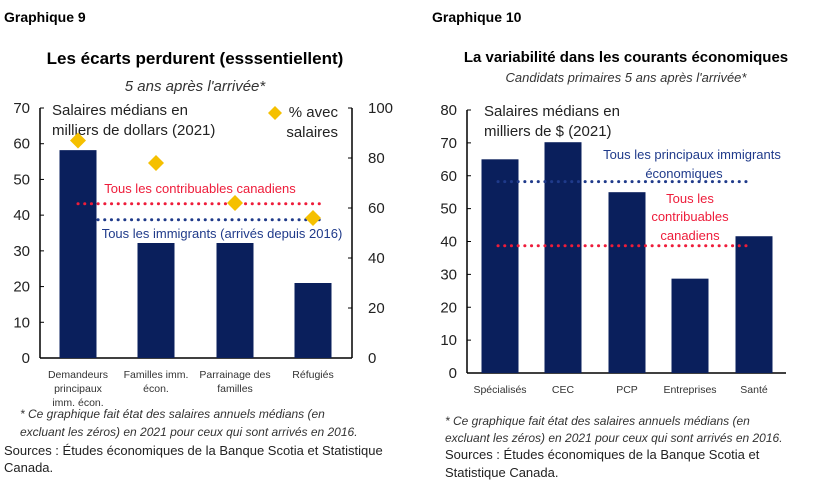 The height and width of the screenshot is (483, 828). I want to click on legend-label: % avec, so click(314, 112).